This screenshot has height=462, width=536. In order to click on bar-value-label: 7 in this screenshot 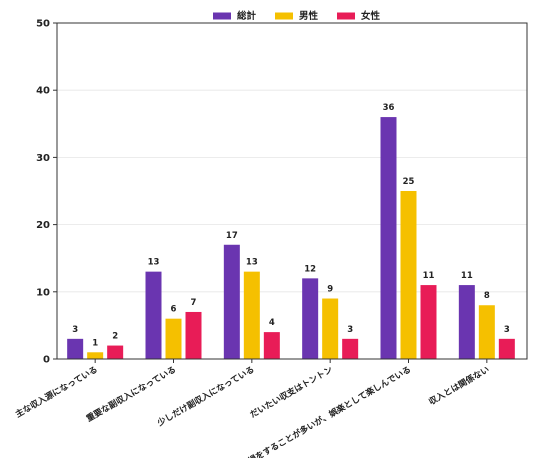, I will do `click(194, 303)`.